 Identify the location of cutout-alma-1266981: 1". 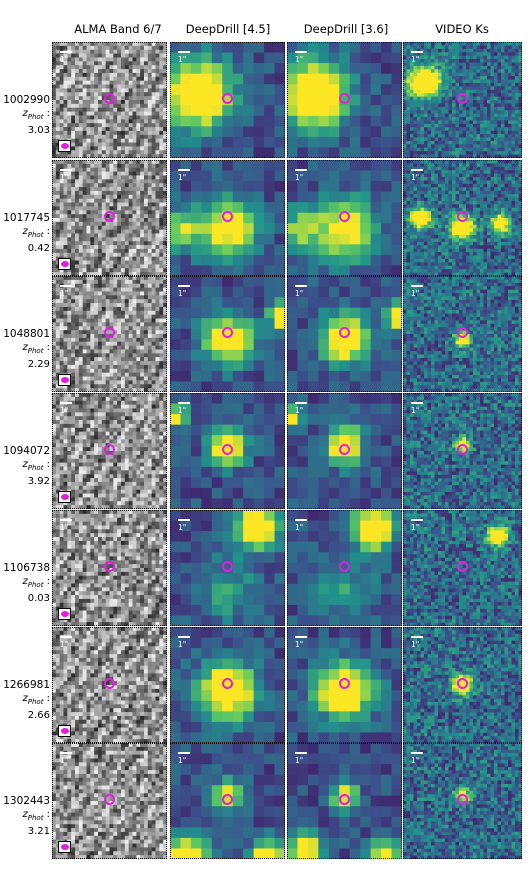
(109, 685).